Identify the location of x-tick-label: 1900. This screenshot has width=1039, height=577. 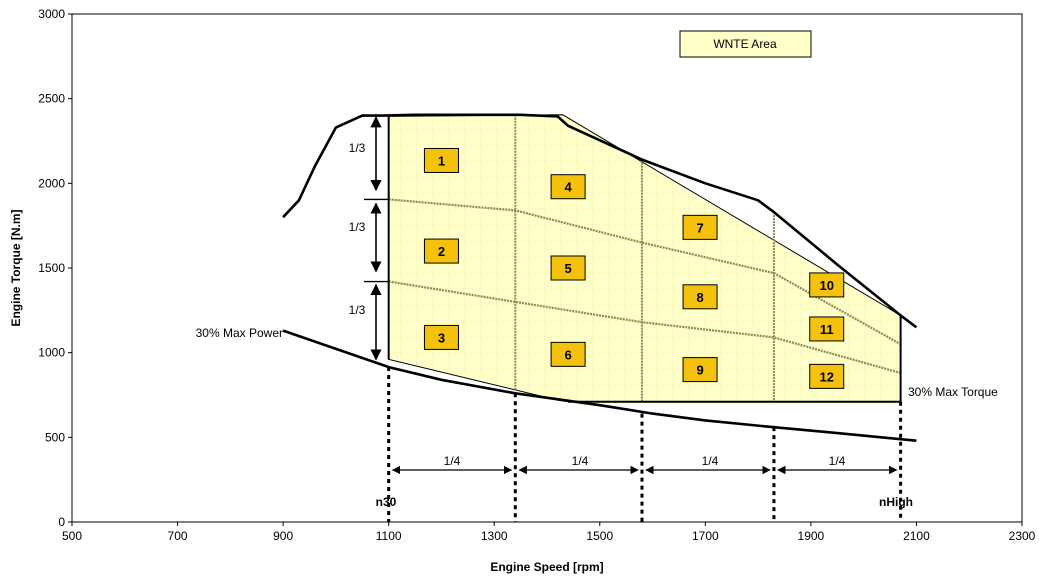
(811, 536).